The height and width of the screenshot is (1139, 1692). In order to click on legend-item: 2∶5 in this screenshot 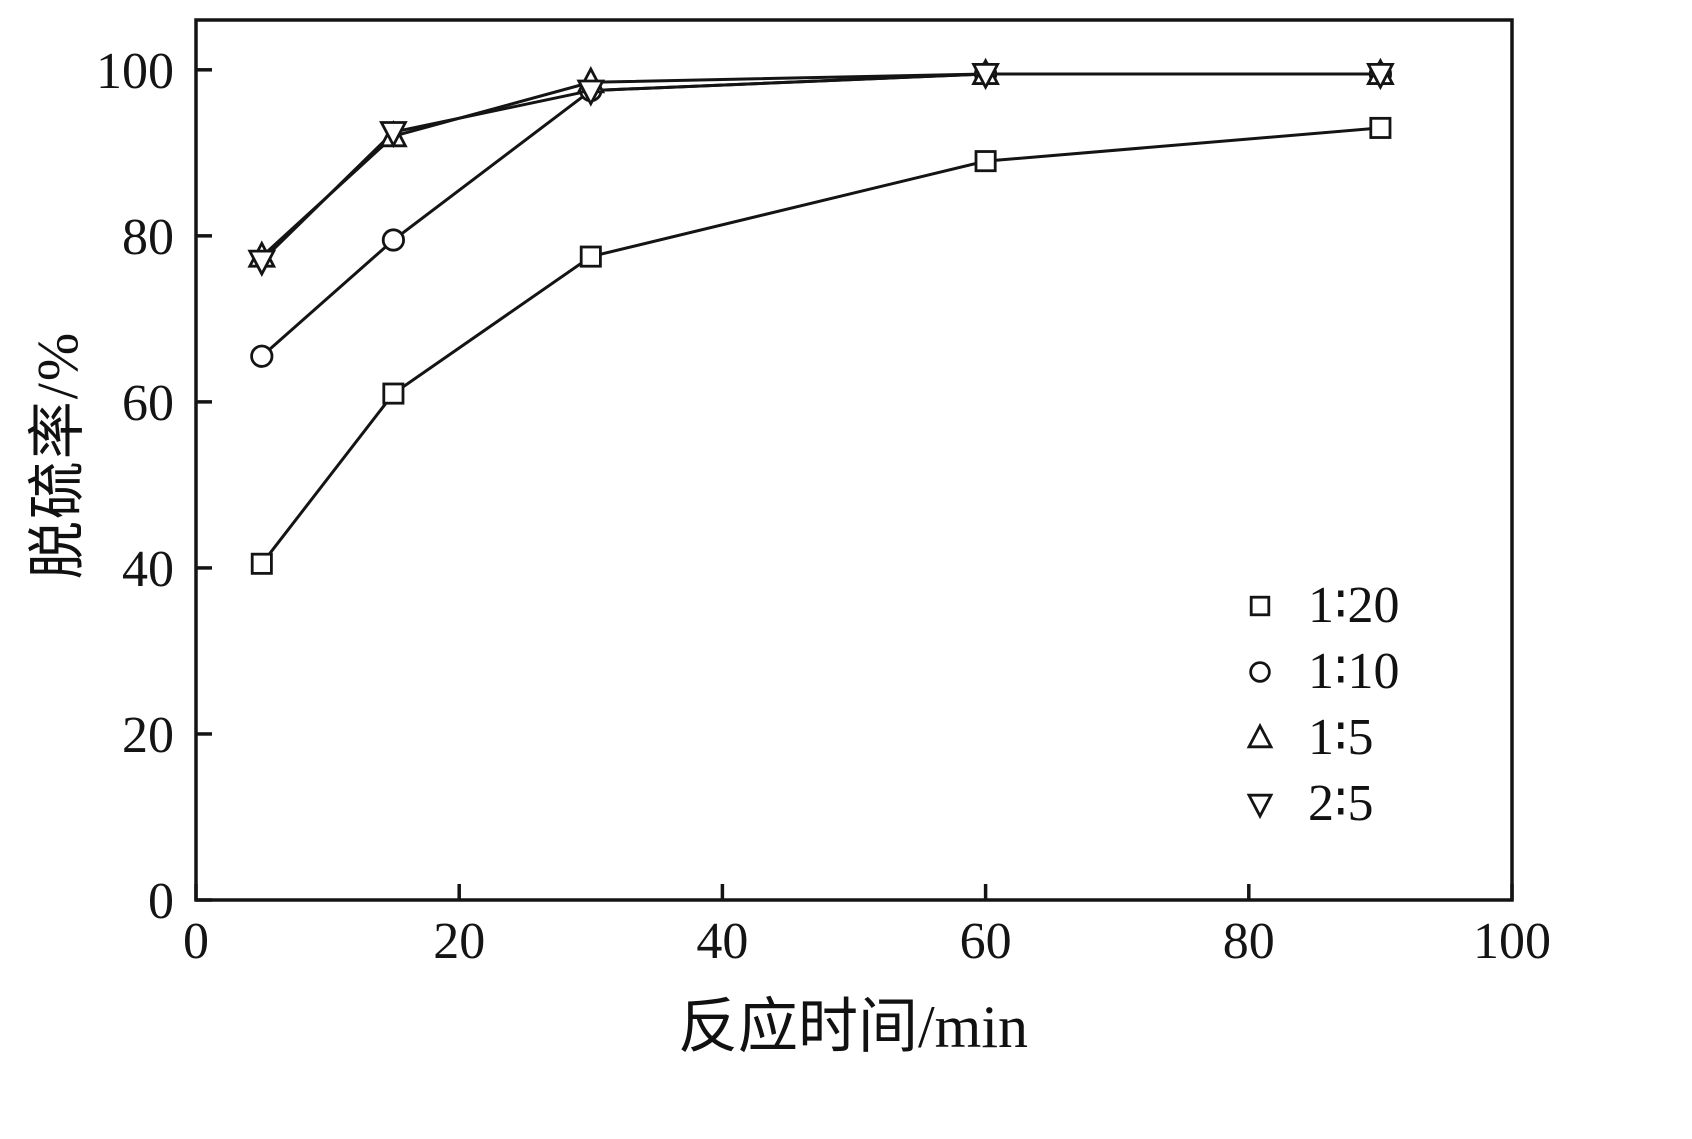, I will do `click(1319, 804)`.